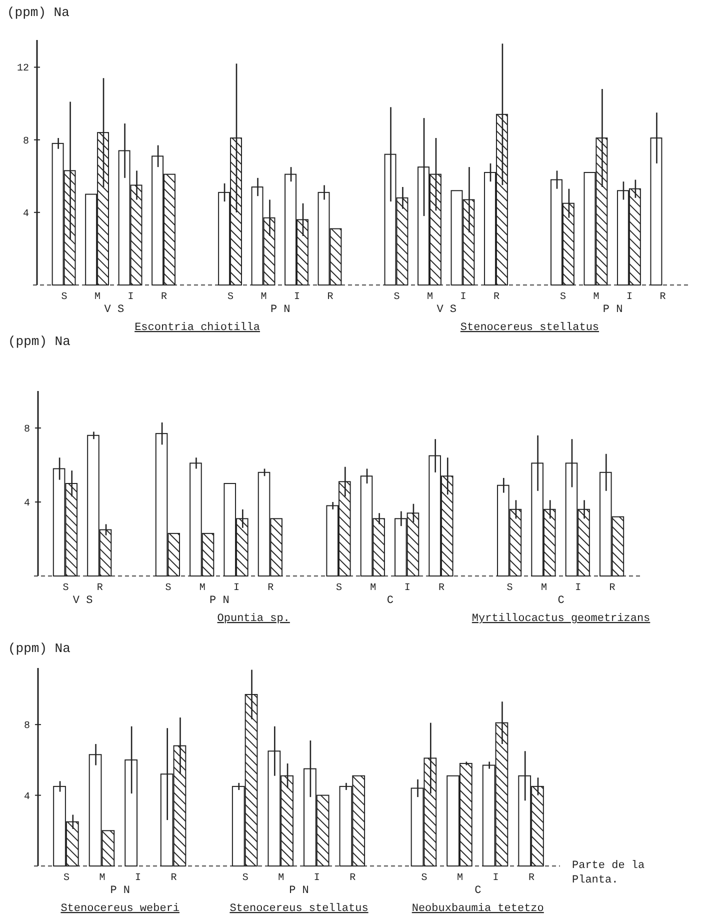 This screenshot has width=701, height=920. What do you see at coordinates (197, 328) in the screenshot?
I see `text: Escontria chiotilla` at bounding box center [197, 328].